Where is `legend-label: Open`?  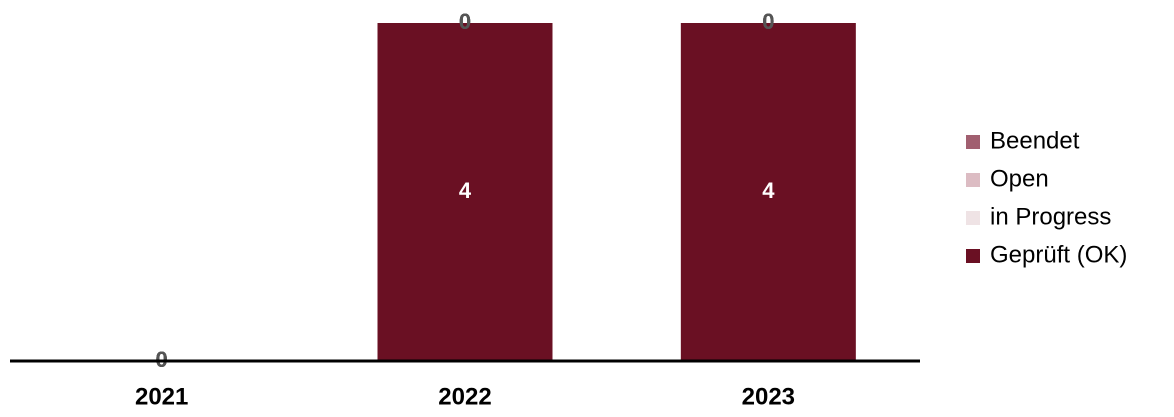
legend-label: Open is located at coordinates (1019, 178).